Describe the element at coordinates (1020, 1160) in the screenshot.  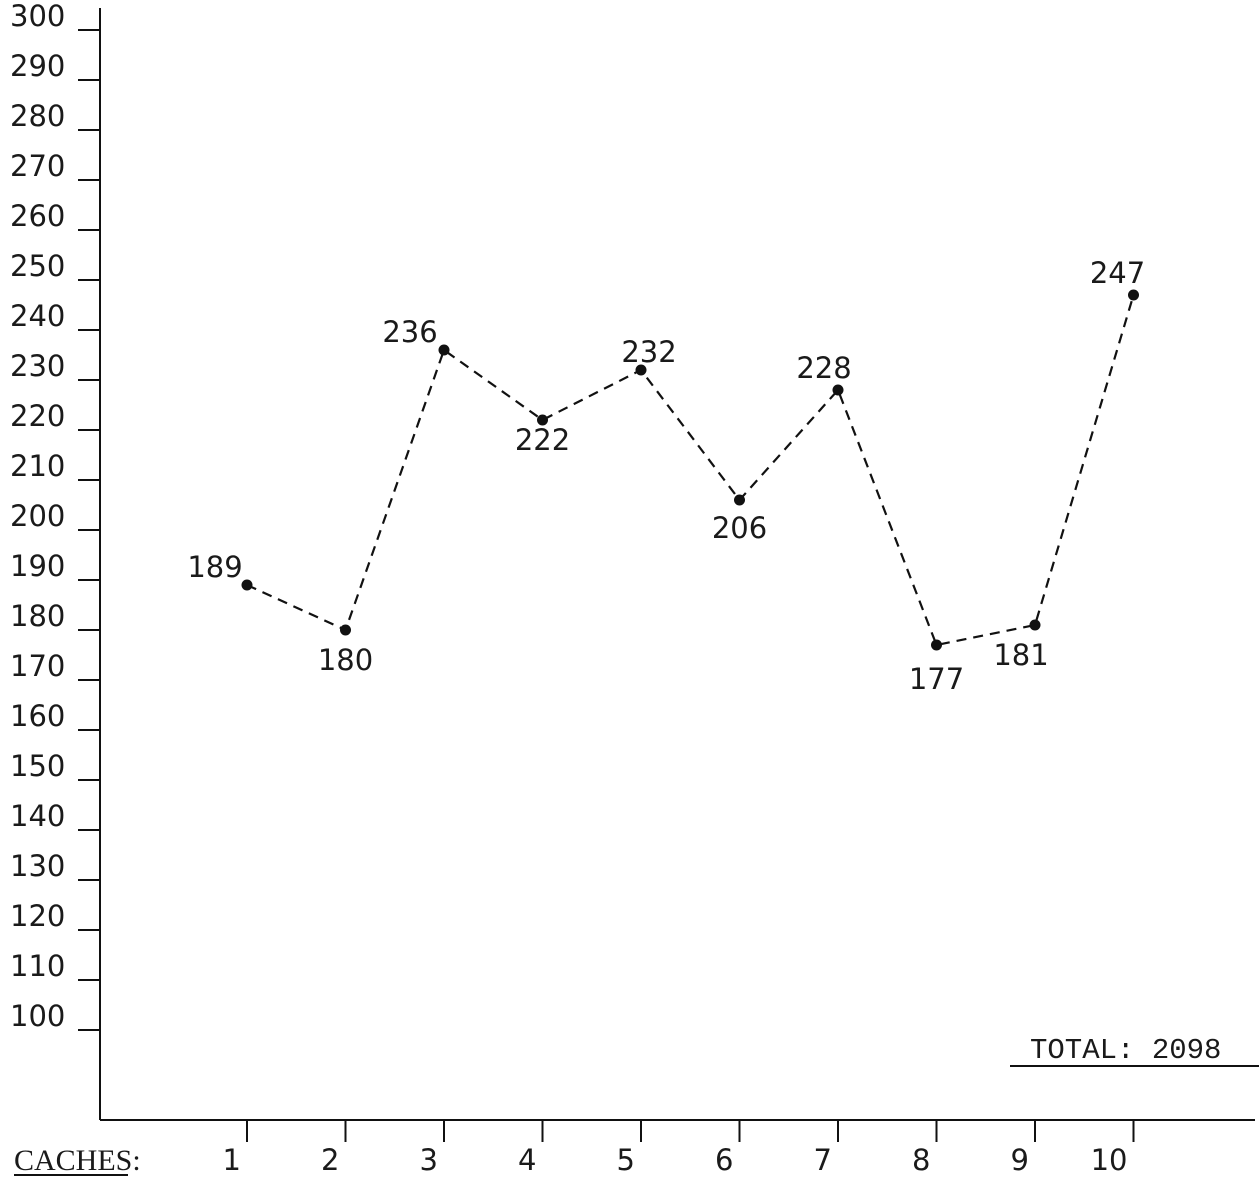
I see `x-tick-label: 9` at that location.